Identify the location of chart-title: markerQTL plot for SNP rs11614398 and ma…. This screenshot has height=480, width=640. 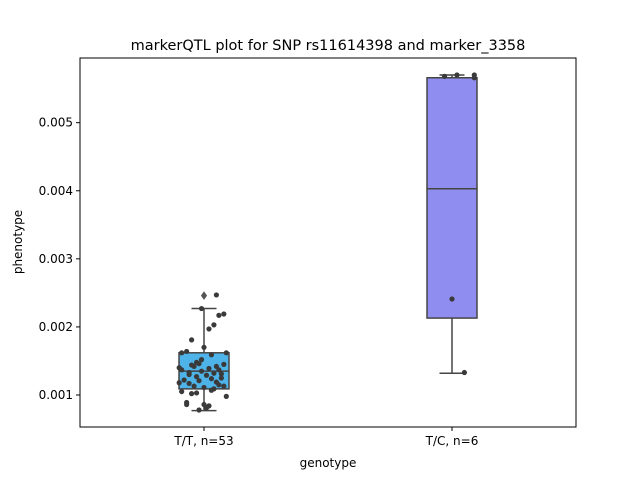
(328, 46).